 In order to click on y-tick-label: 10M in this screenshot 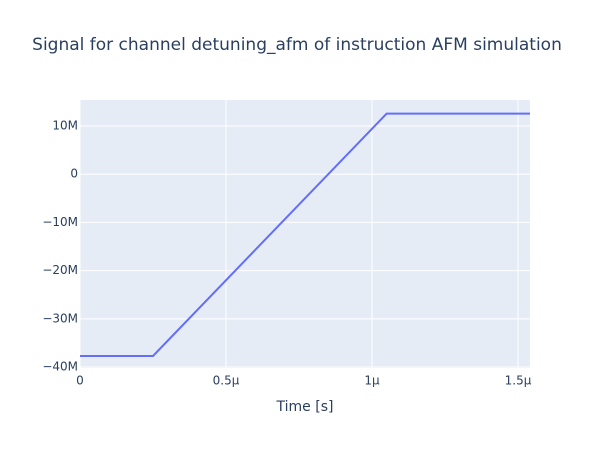, I will do `click(65, 126)`.